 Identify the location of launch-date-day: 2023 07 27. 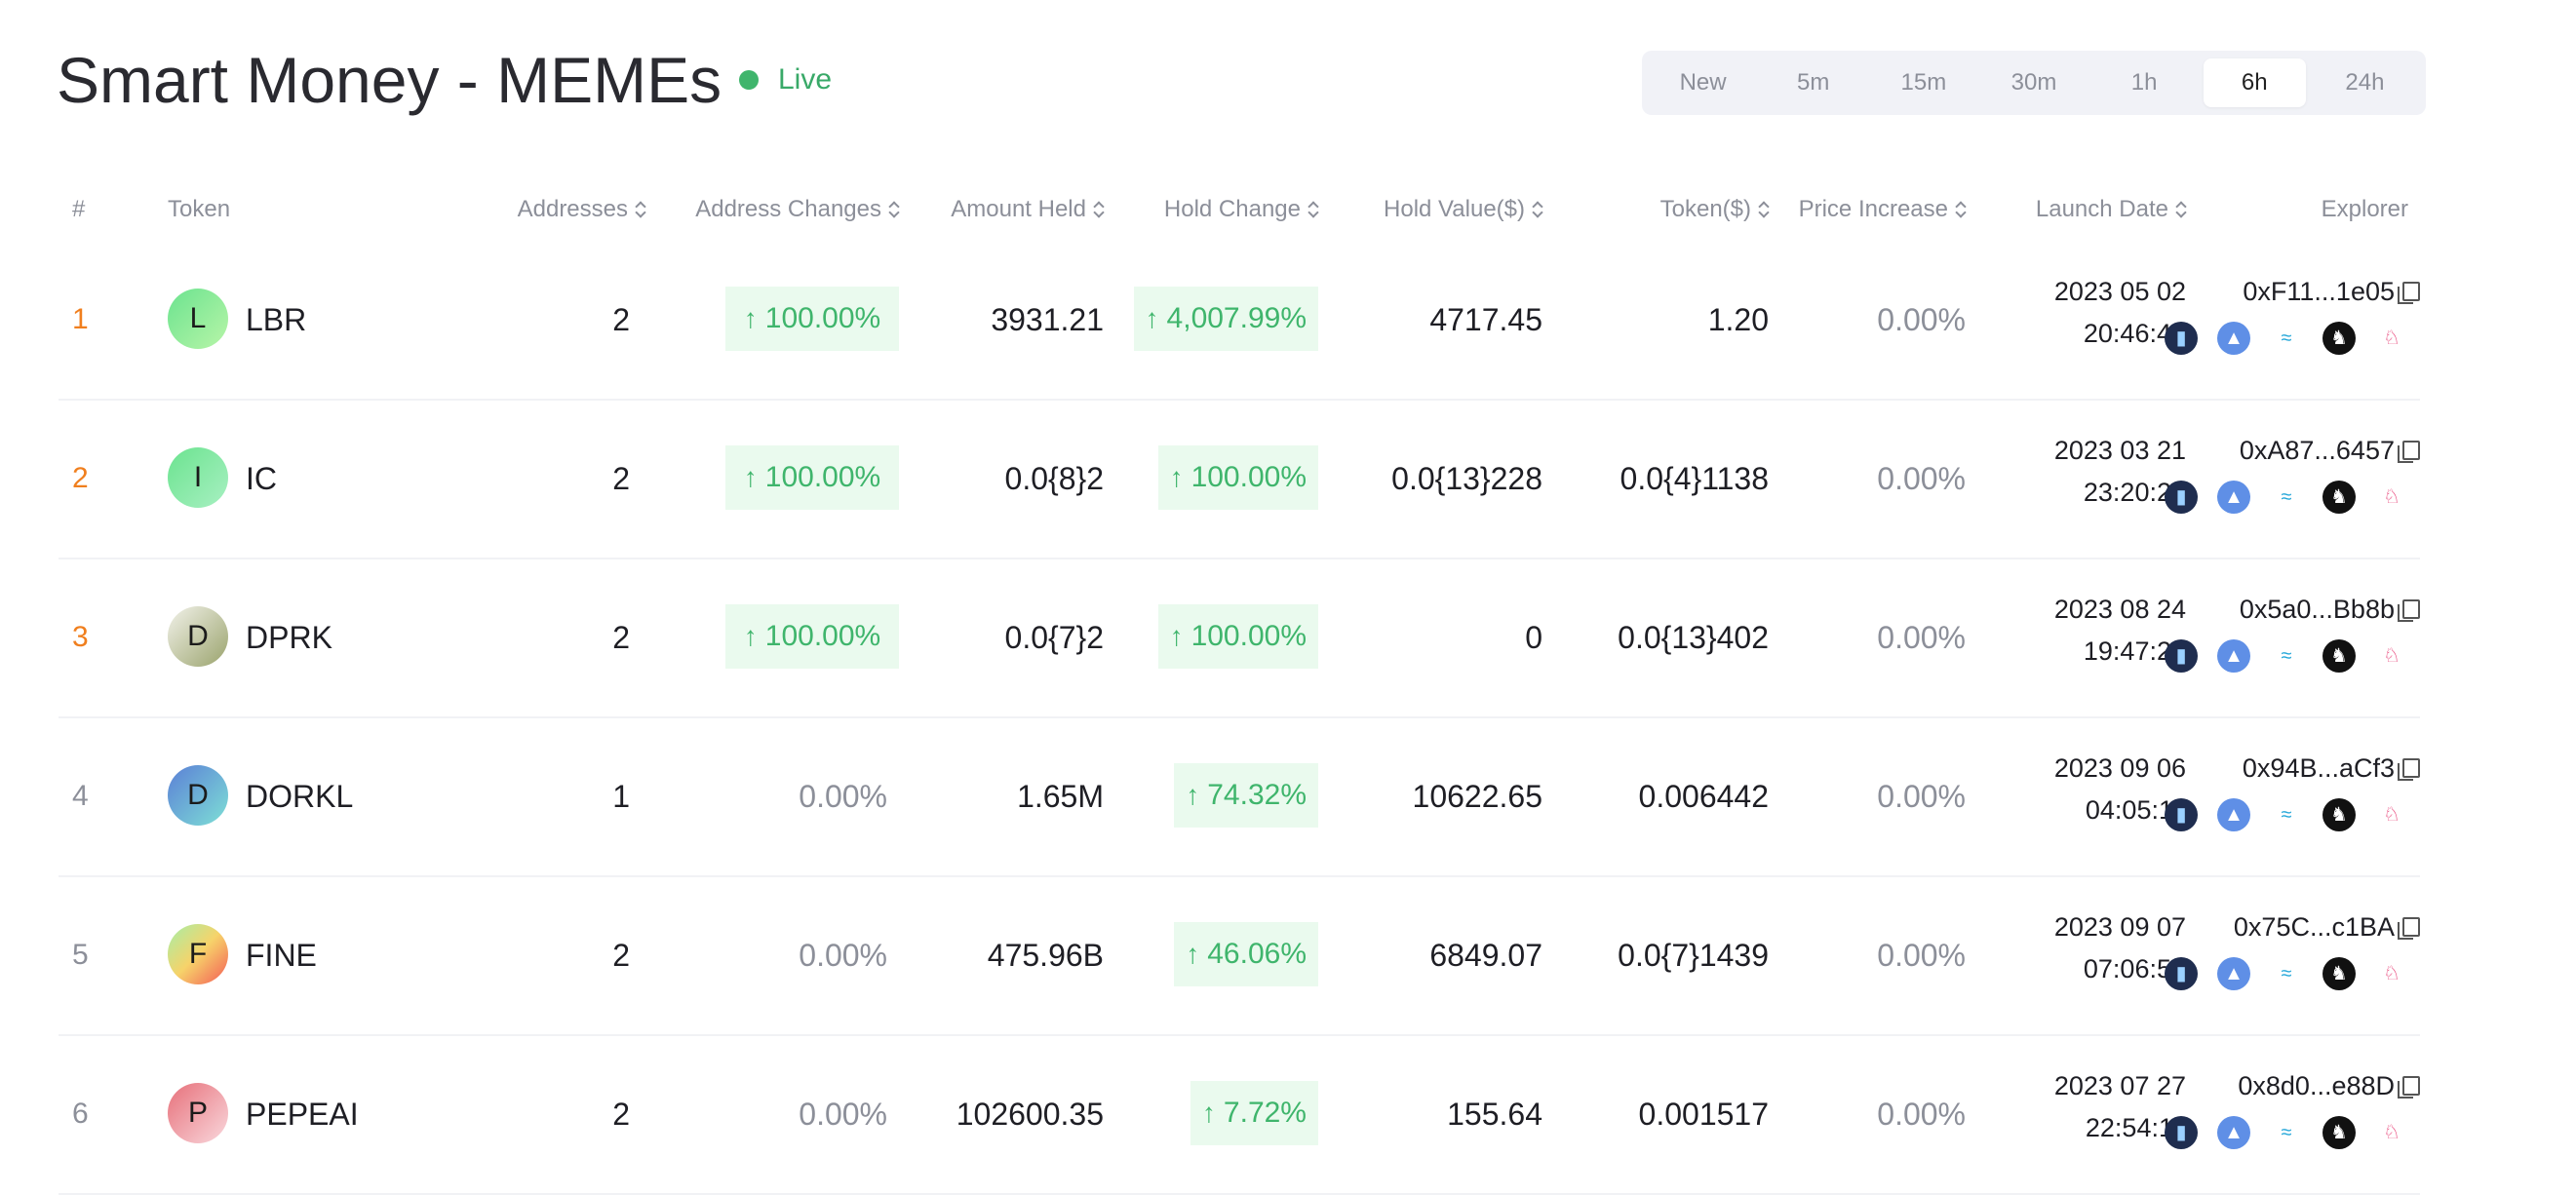
(2119, 1085).